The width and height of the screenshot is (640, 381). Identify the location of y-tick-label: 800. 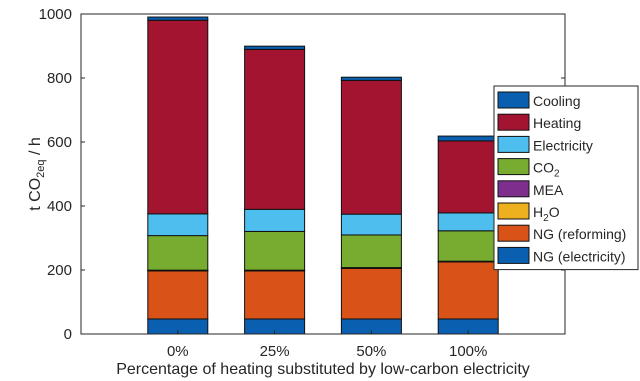
(59, 78).